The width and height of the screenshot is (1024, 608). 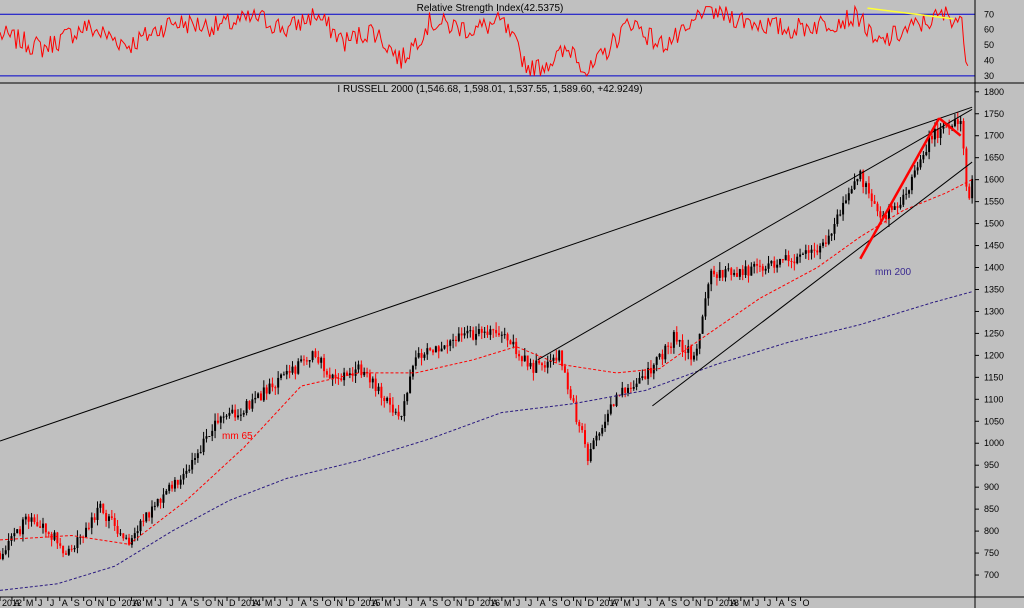 What do you see at coordinates (994, 158) in the screenshot?
I see `price-tick-label-1650: 1650` at bounding box center [994, 158].